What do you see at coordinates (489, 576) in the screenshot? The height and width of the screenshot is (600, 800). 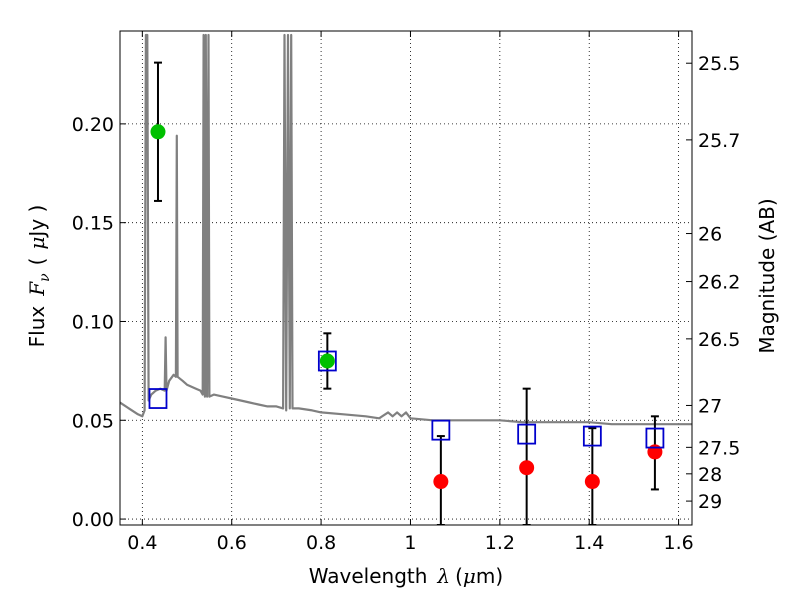 I see `x-axis-label-unit-close: m)` at bounding box center [489, 576].